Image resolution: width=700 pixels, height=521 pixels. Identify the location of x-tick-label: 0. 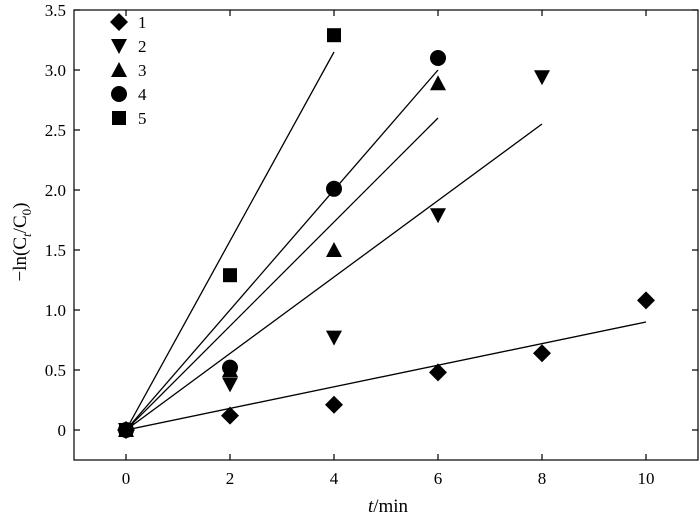
(126, 478).